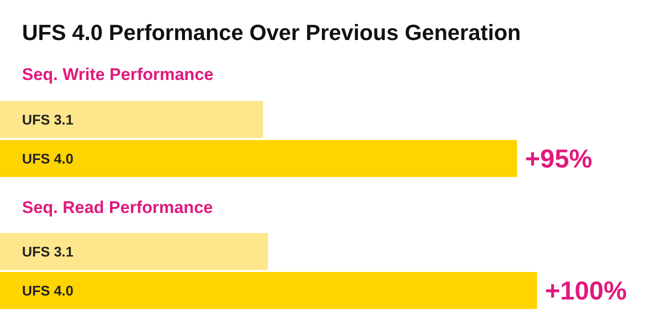 Image resolution: width=660 pixels, height=330 pixels. What do you see at coordinates (271, 32) in the screenshot?
I see `chart-title: UFS 4.0 Performance Over Previous Generation` at bounding box center [271, 32].